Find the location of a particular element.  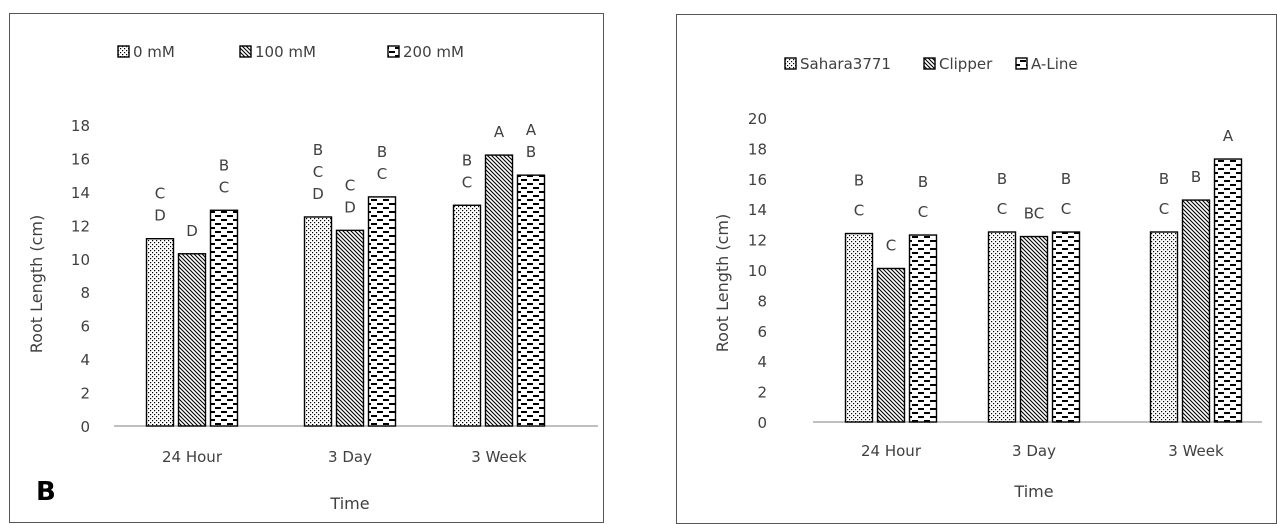

legend-label-1: 100 mM is located at coordinates (285, 52).